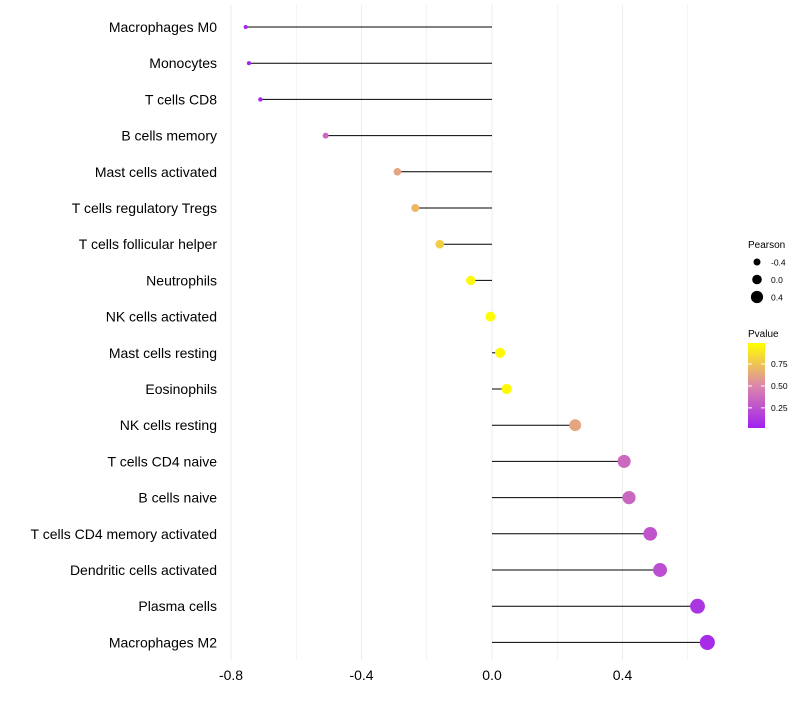 This screenshot has height=705, width=800. I want to click on x-tick-label: 0.0, so click(492, 675).